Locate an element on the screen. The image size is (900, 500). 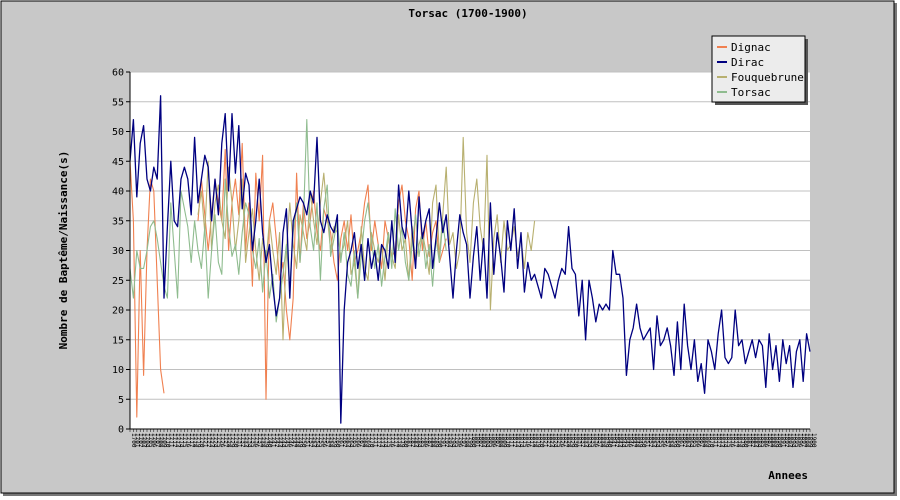
x-tick-label: 1781 is located at coordinates (408, 440).